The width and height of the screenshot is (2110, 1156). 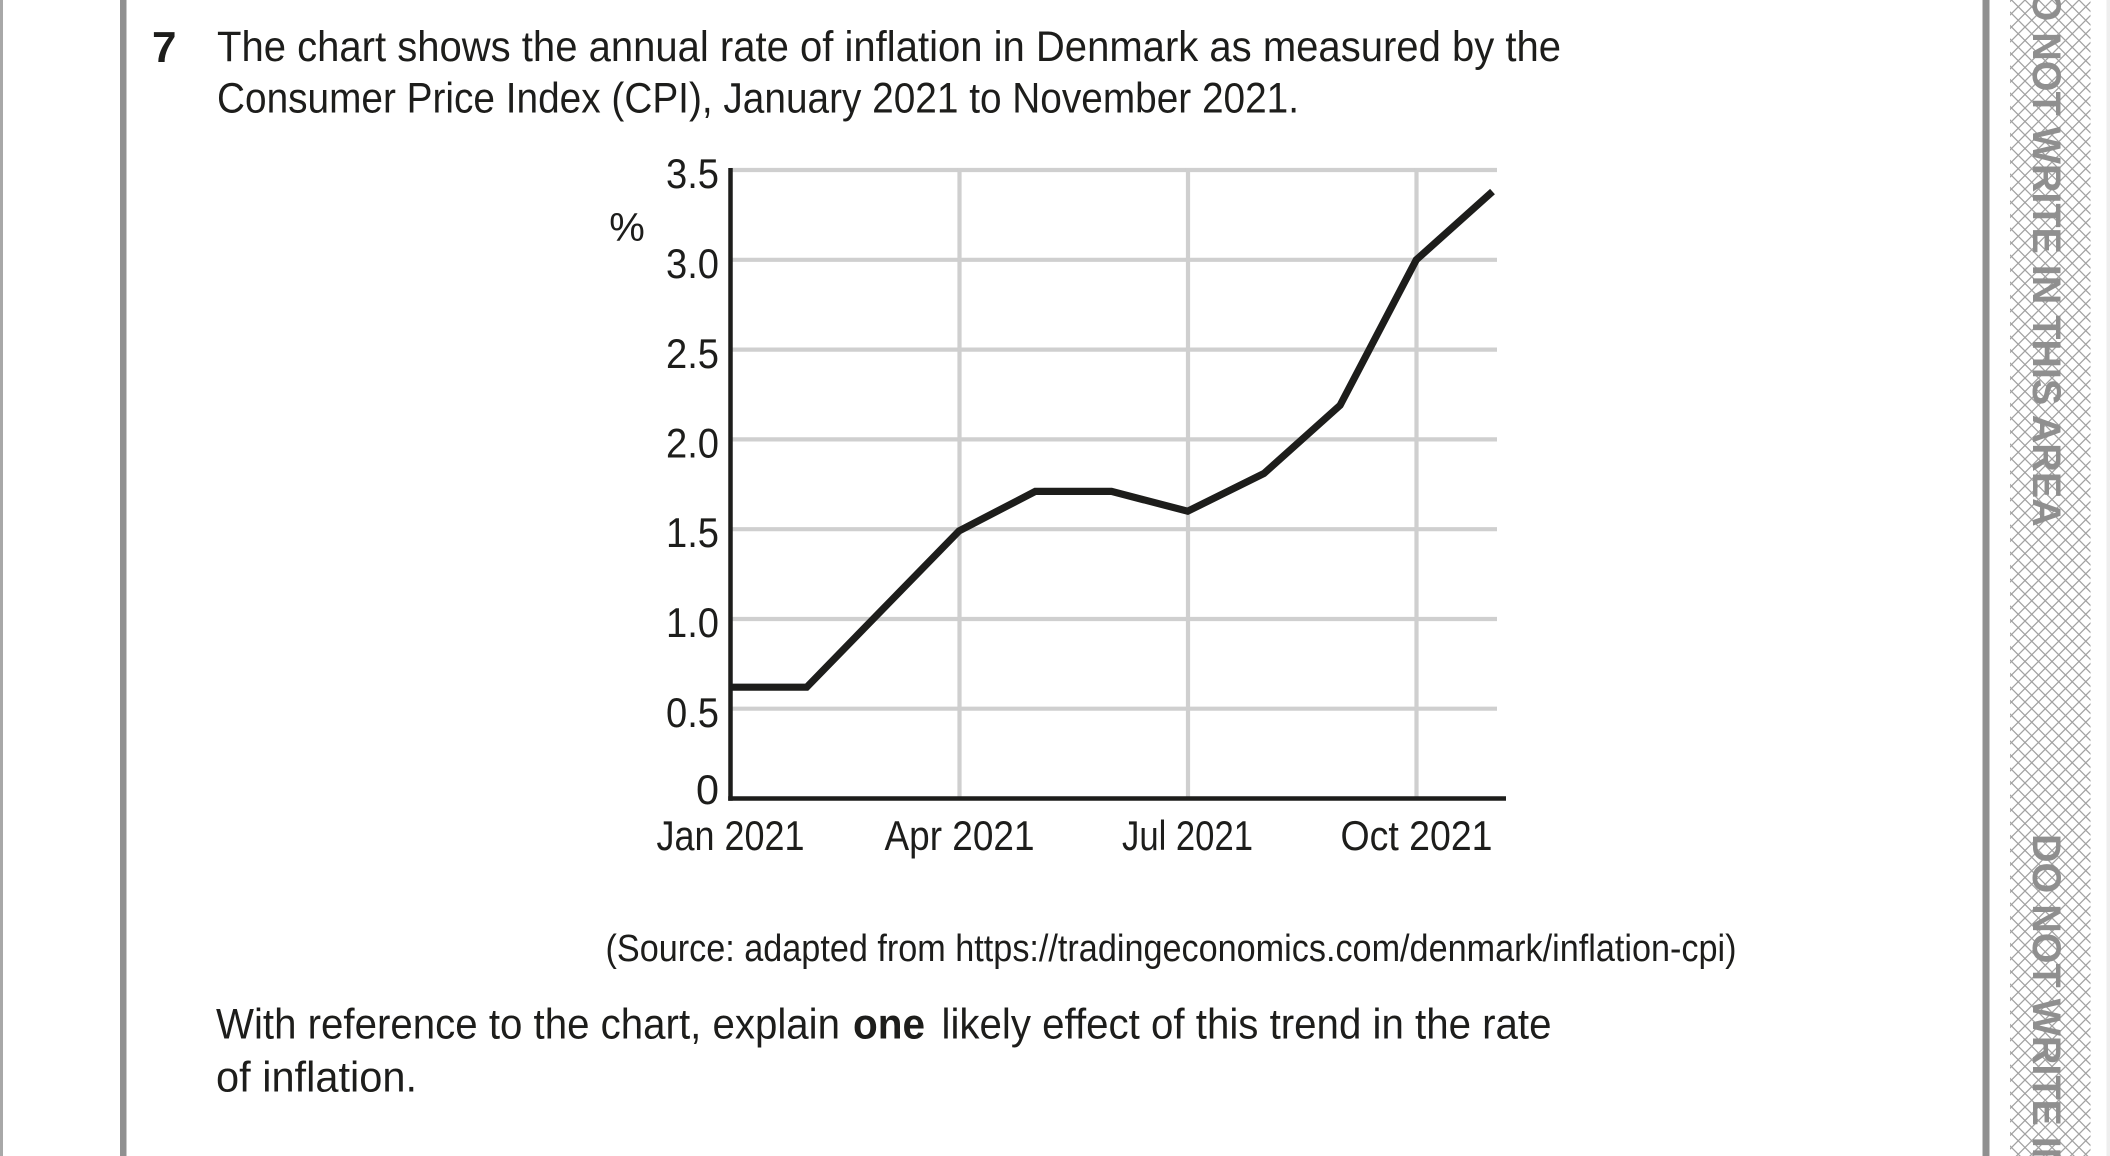 I want to click on svg-text: Jul 2021, so click(x=1187, y=835).